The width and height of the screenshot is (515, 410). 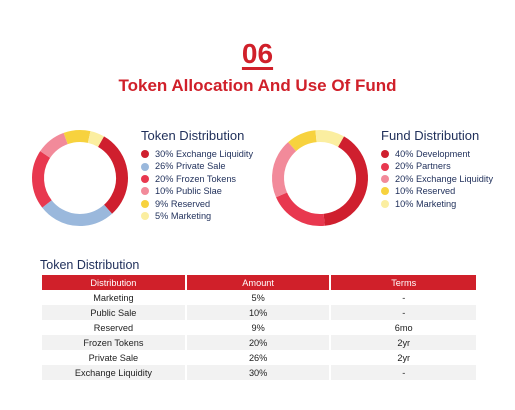 I want to click on legend-item: 10% Public Slae, so click(x=197, y=191).